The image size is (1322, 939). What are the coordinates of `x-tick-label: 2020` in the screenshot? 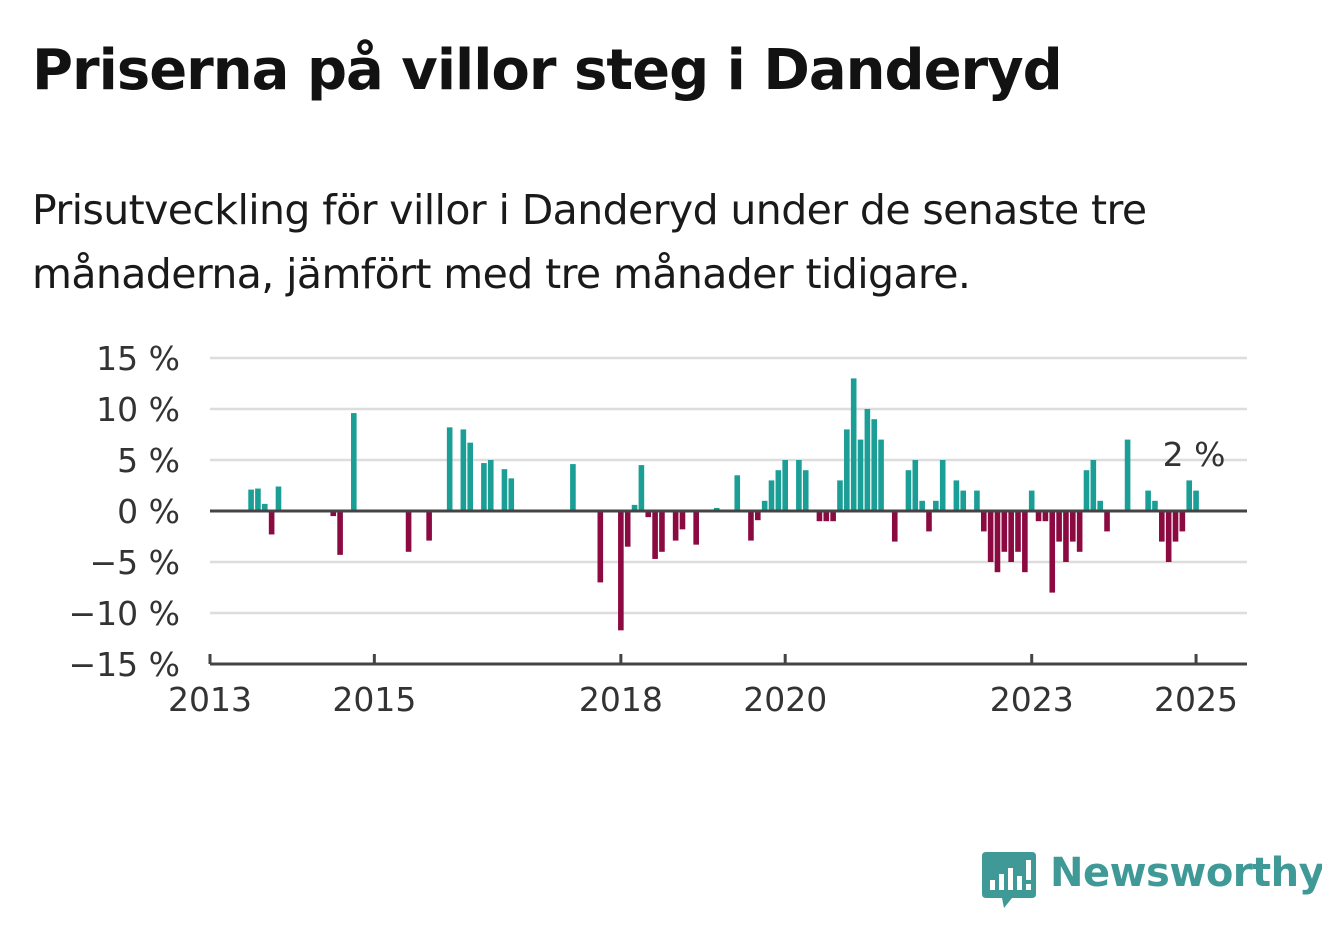 It's located at (785, 699).